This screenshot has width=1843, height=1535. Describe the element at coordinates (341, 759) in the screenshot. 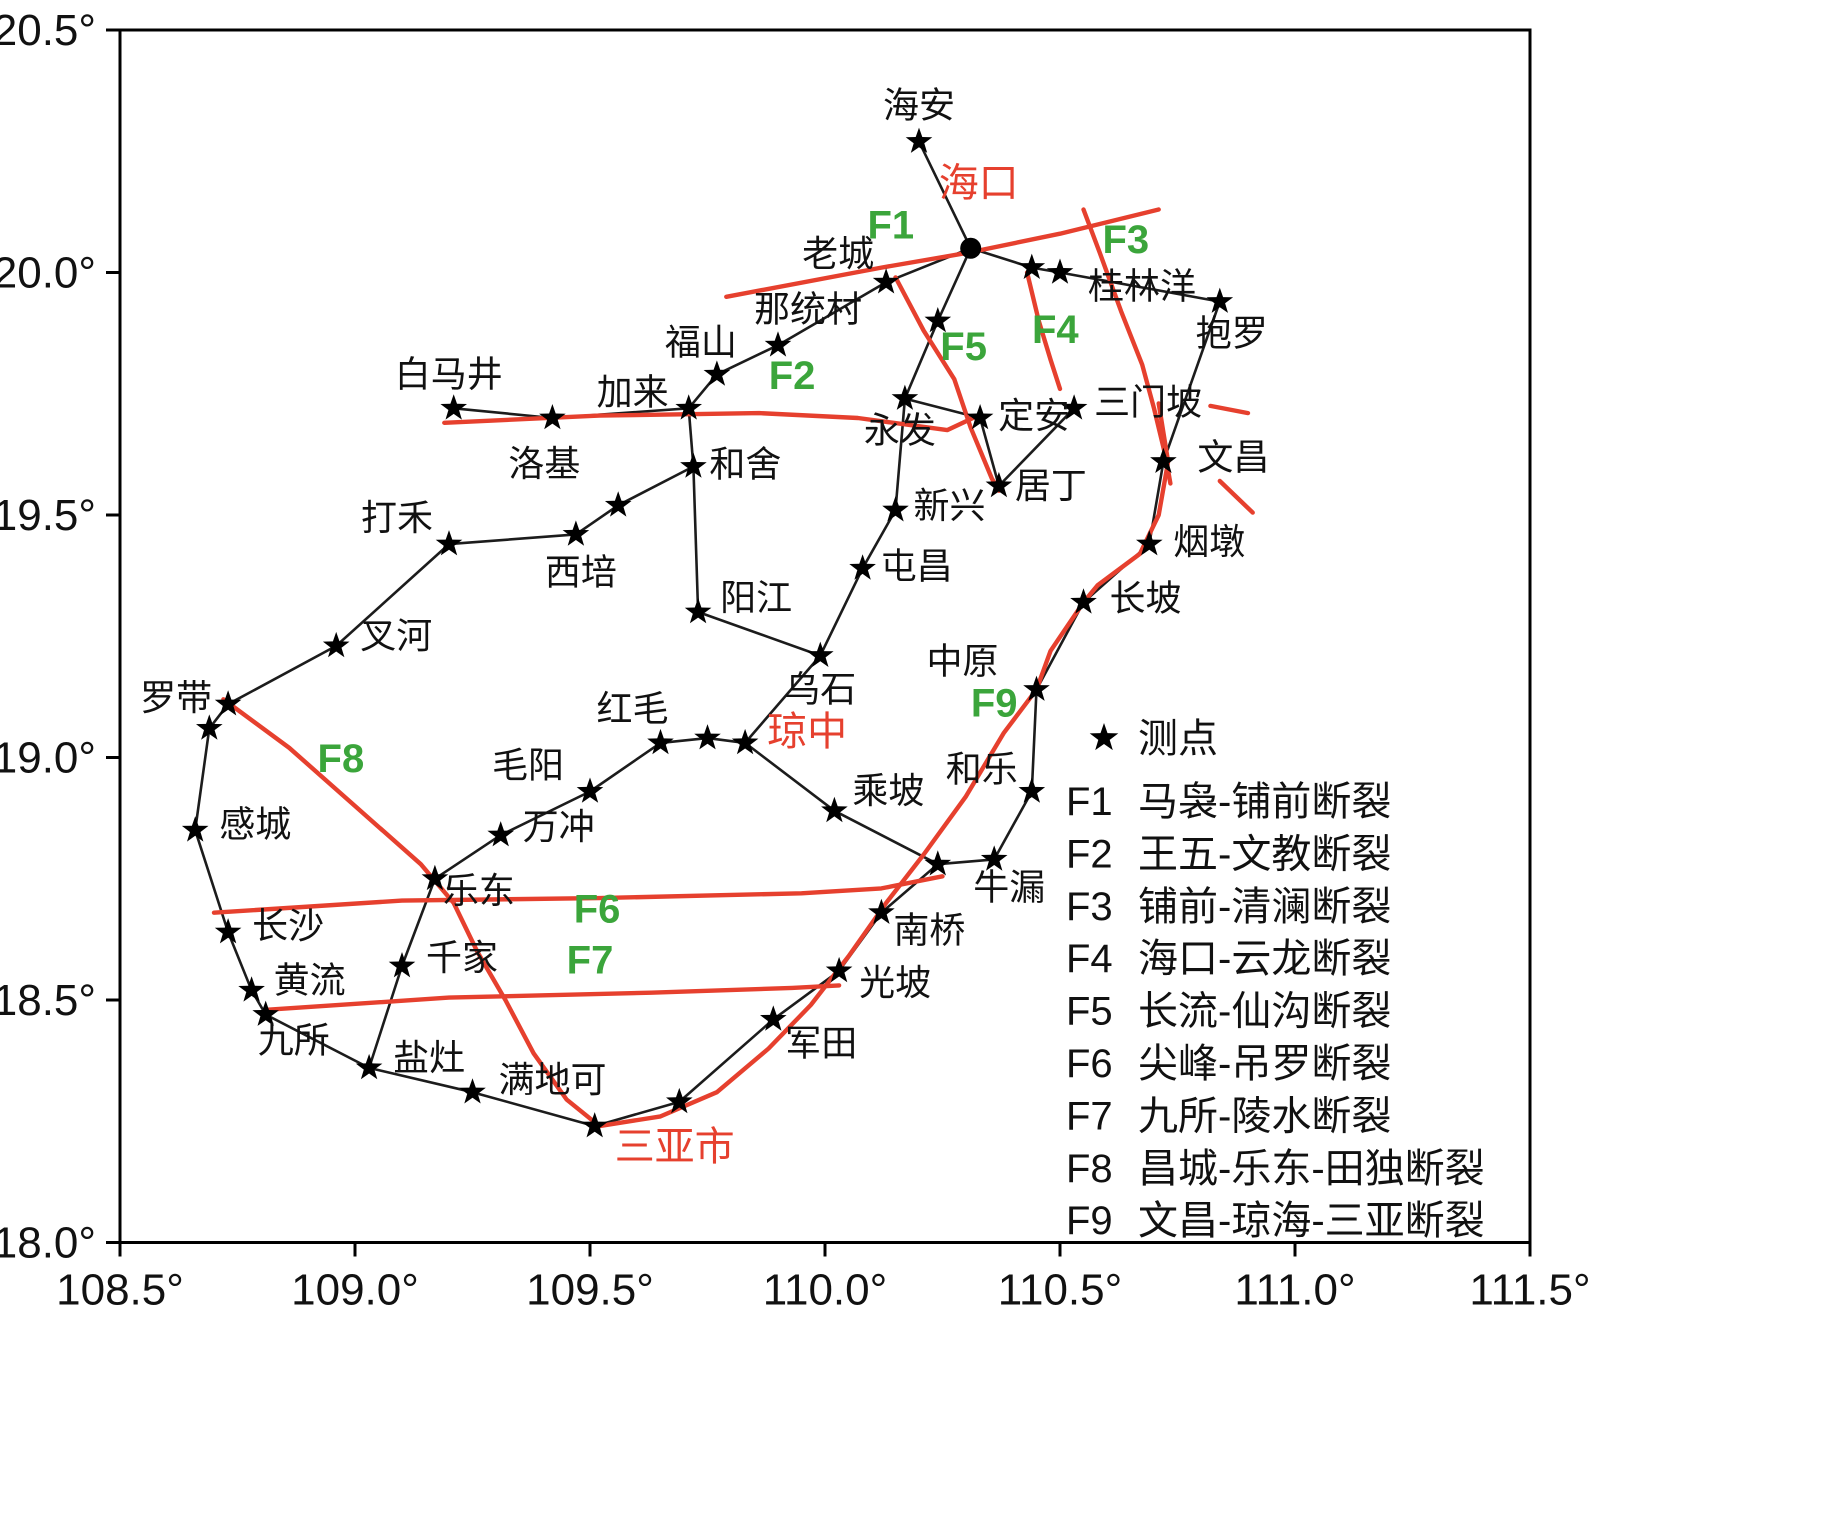

I see `fault-label-F8: F8` at that location.